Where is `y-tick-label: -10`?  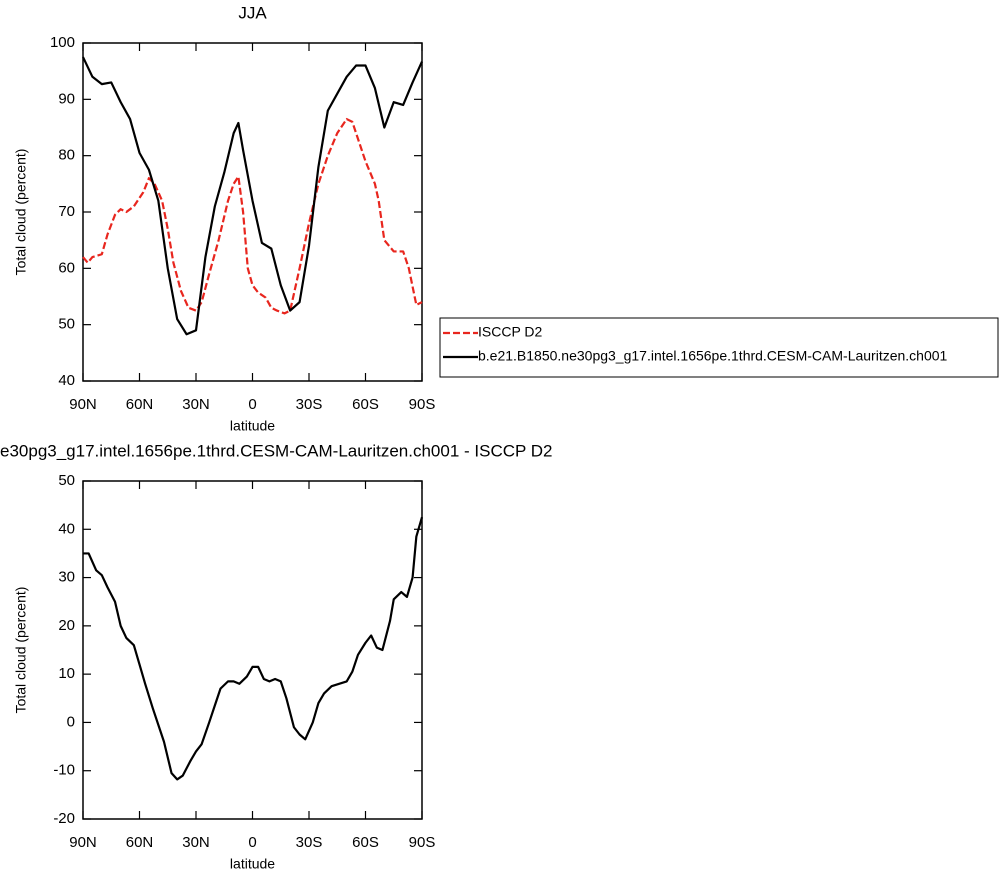
y-tick-label: -10 is located at coordinates (64, 770).